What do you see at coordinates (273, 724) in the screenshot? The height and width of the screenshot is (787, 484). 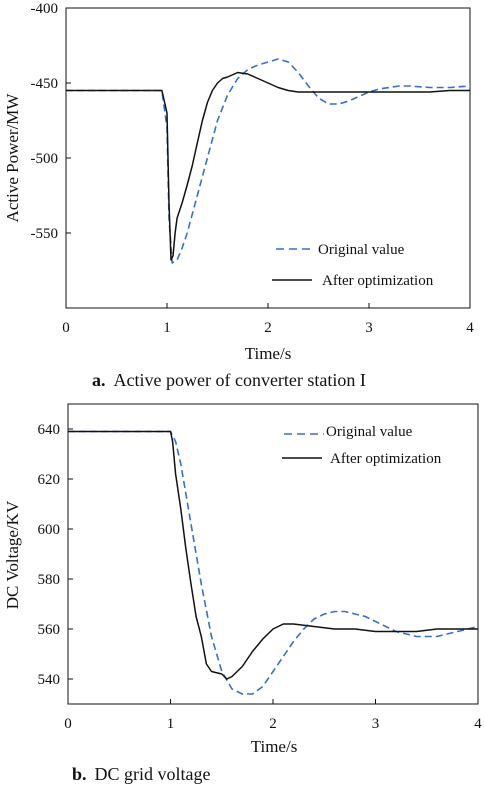 I see `chart-b-x-tick-label: 2` at bounding box center [273, 724].